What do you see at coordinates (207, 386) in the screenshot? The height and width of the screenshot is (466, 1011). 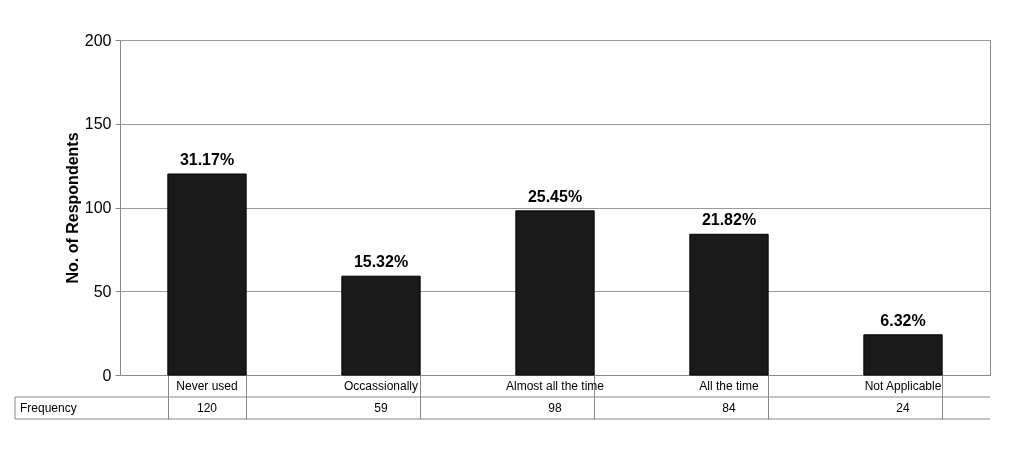 I see `x-tick-label: Never used` at bounding box center [207, 386].